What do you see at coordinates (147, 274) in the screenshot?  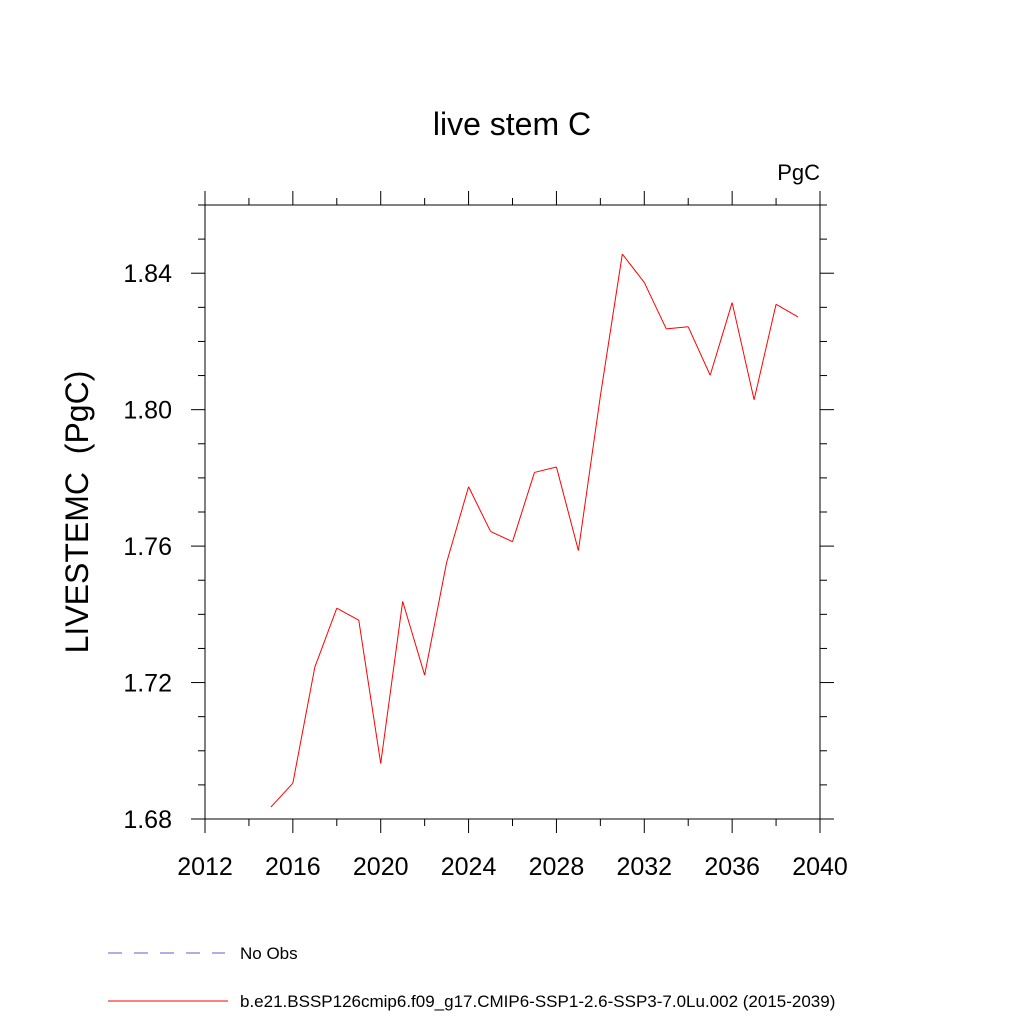 I see `y-tick-label: 1.84` at bounding box center [147, 274].